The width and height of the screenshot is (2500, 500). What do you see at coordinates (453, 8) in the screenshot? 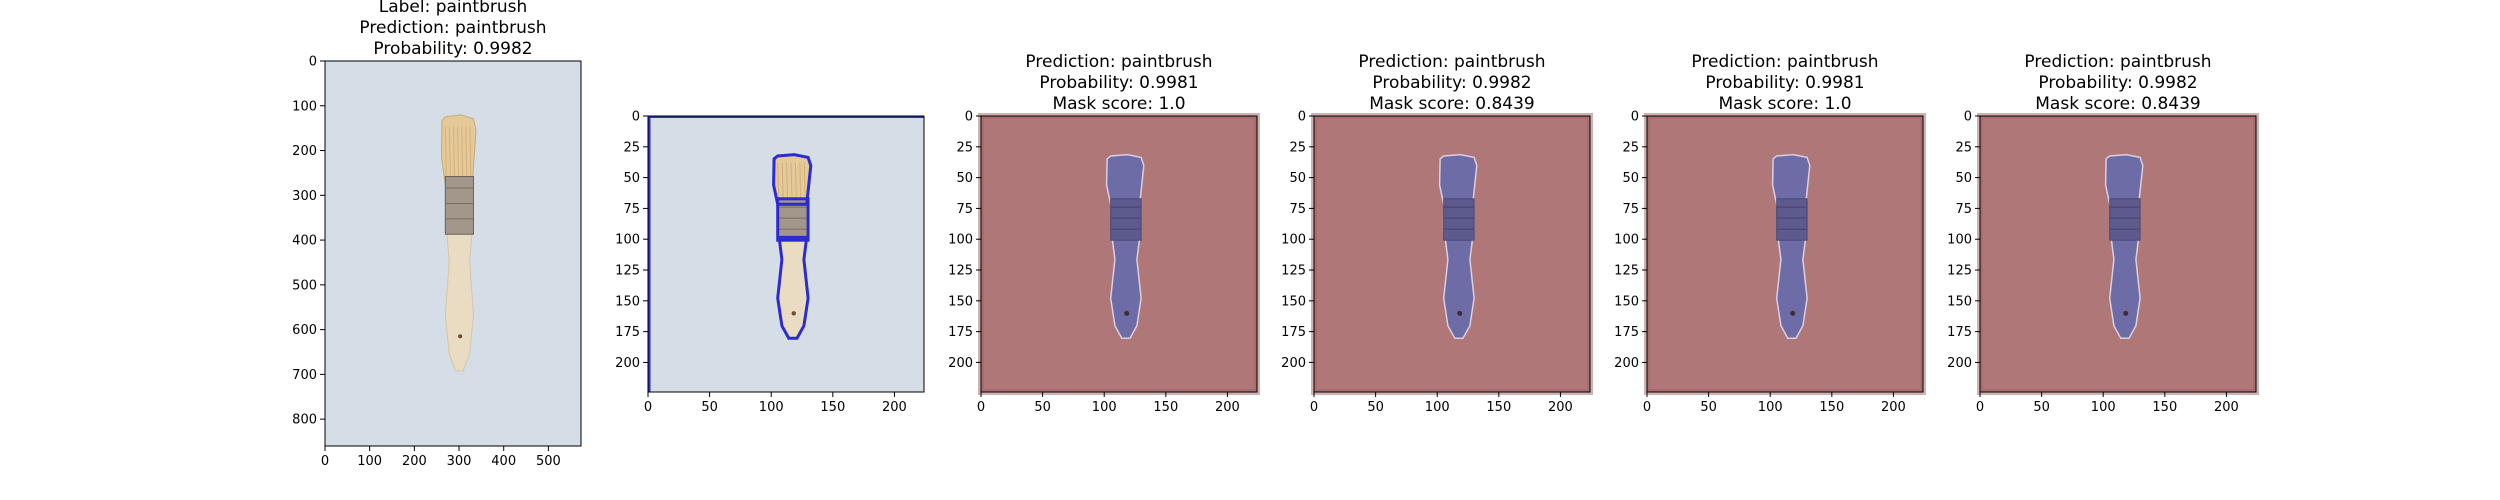
I see `subplot-title-line: Label: paintbrush` at bounding box center [453, 8].